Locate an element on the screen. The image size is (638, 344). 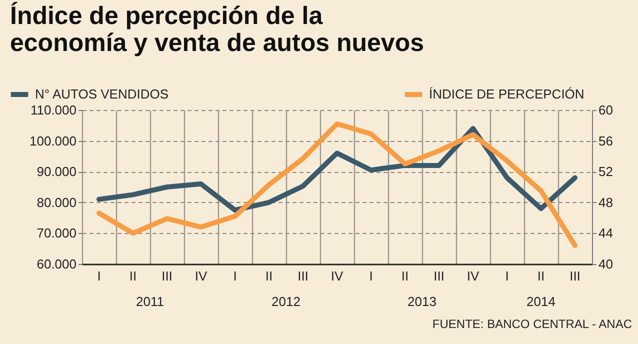
y2-tick-label: 60 is located at coordinates (605, 110).